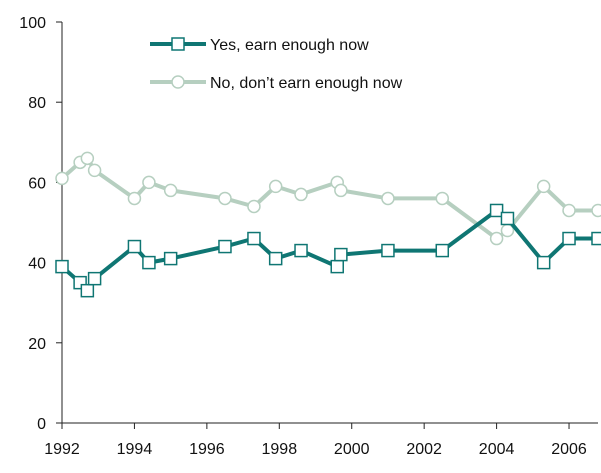 This screenshot has height=473, width=601. What do you see at coordinates (37, 344) in the screenshot?
I see `y-tick-label: 20` at bounding box center [37, 344].